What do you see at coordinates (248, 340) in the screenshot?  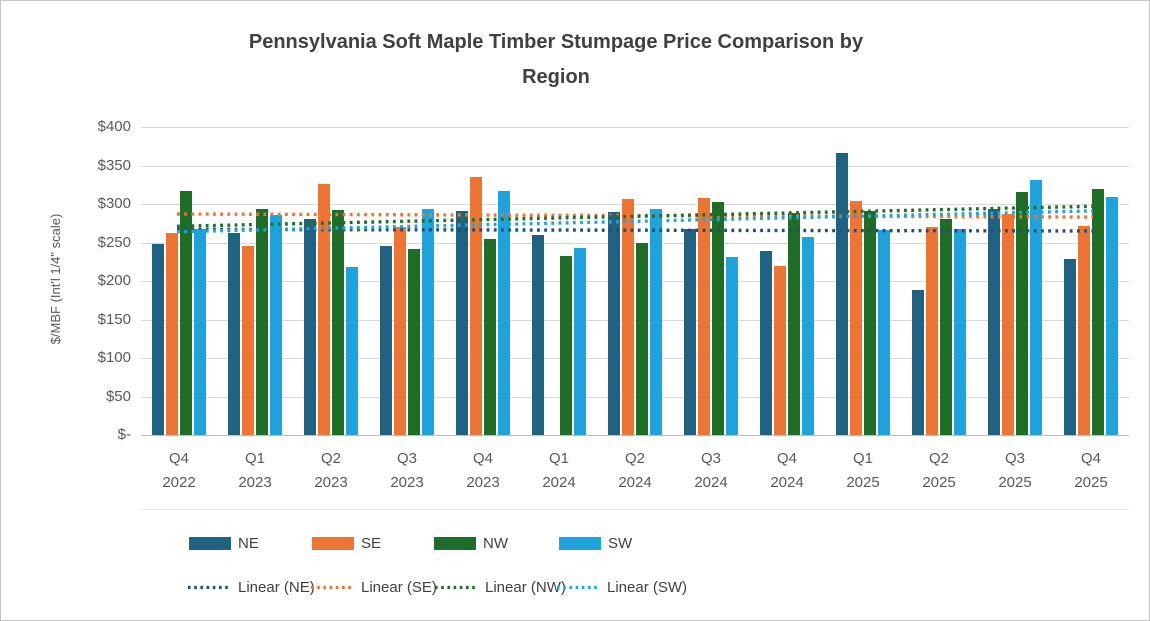 I see `bar-se-q1-2023` at bounding box center [248, 340].